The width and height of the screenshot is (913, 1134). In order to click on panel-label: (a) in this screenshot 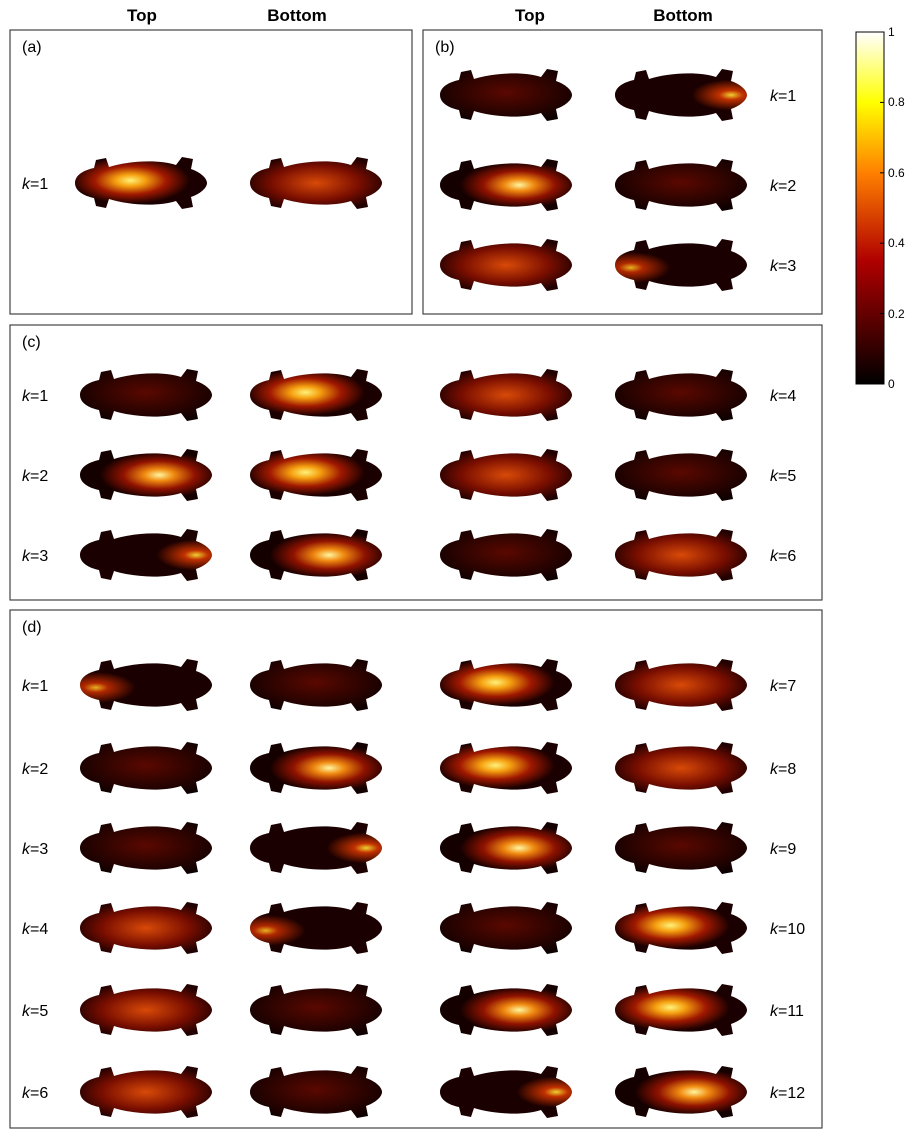, I will do `click(32, 47)`.